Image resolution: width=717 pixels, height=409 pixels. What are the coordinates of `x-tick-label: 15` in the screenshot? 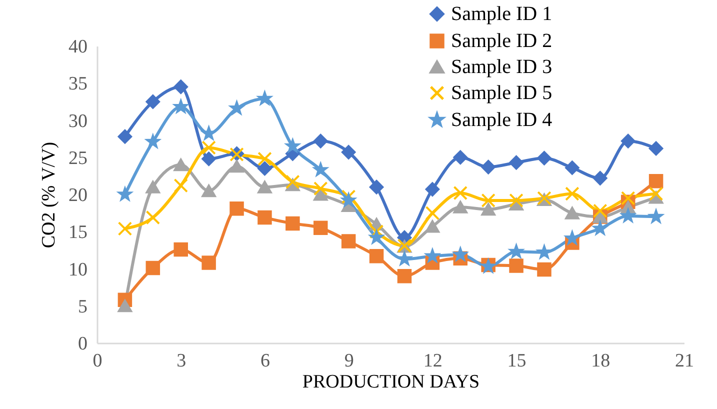 It's located at (516, 361).